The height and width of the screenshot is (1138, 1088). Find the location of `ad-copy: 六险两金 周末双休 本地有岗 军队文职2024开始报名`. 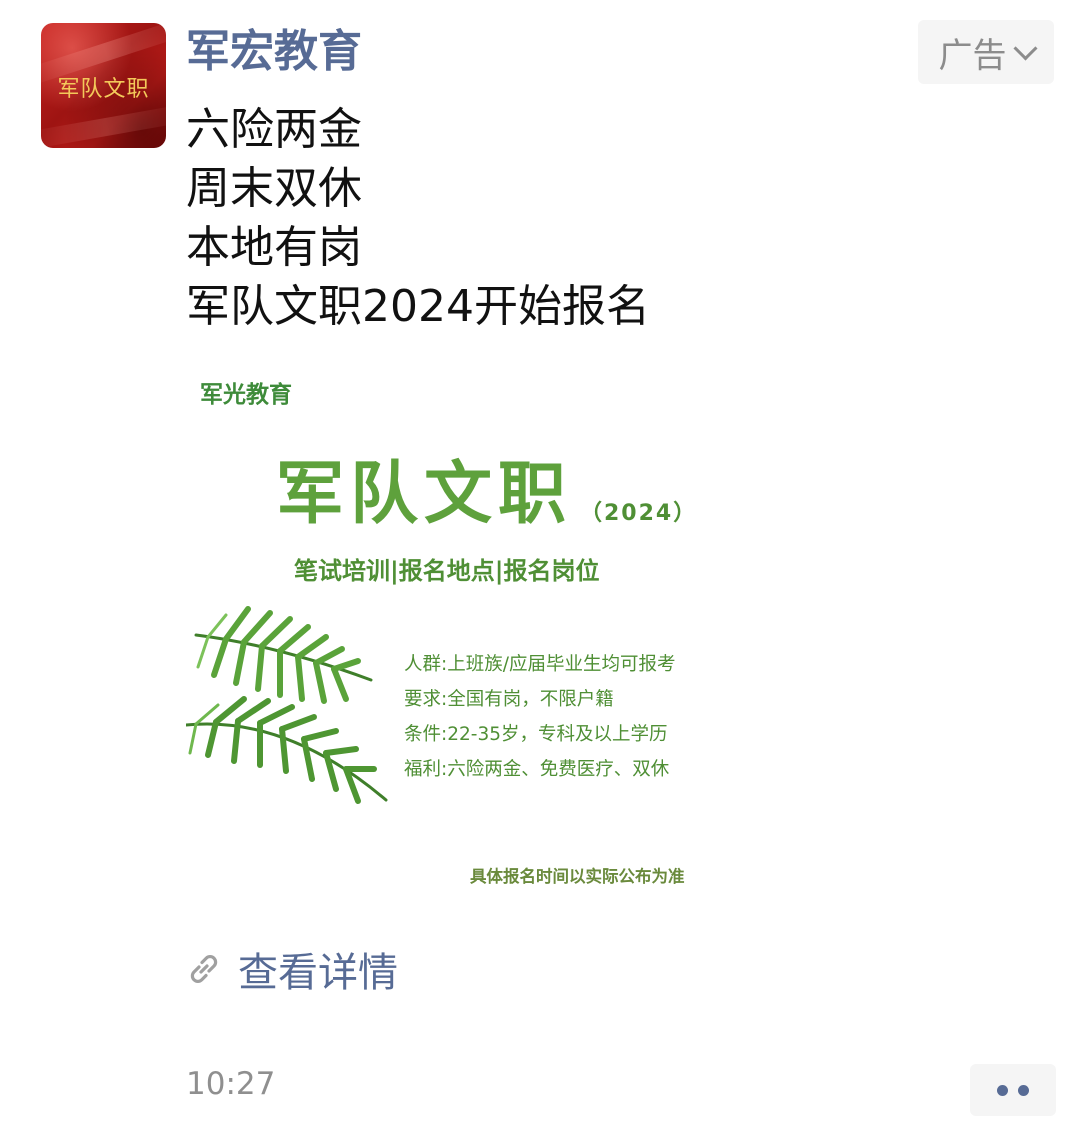

ad-copy: 六险两金 周末双休 本地有岗 军队文职2024开始报名 is located at coordinates (418, 218).